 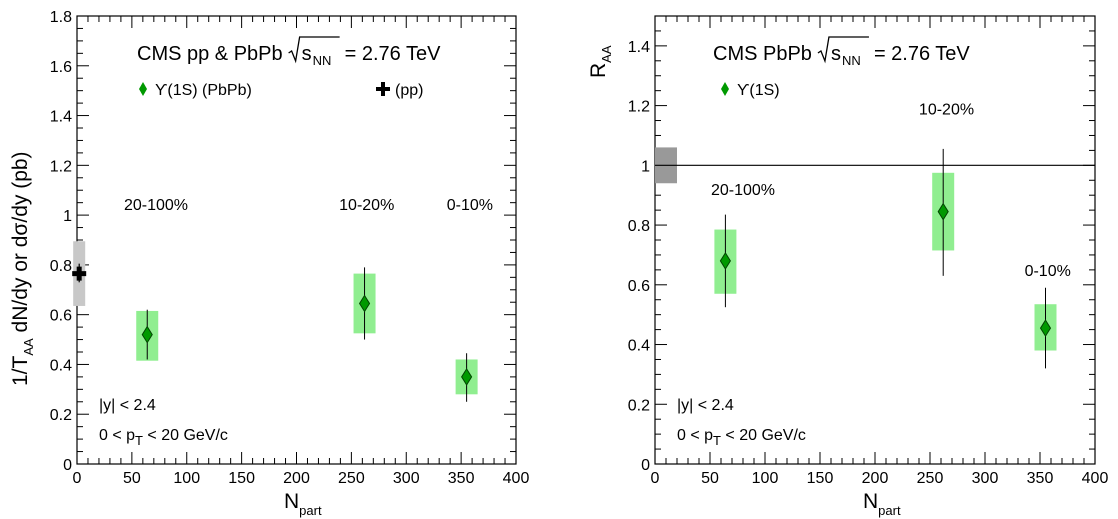 I want to click on legend-label: ϒ(1S), so click(x=758, y=90).